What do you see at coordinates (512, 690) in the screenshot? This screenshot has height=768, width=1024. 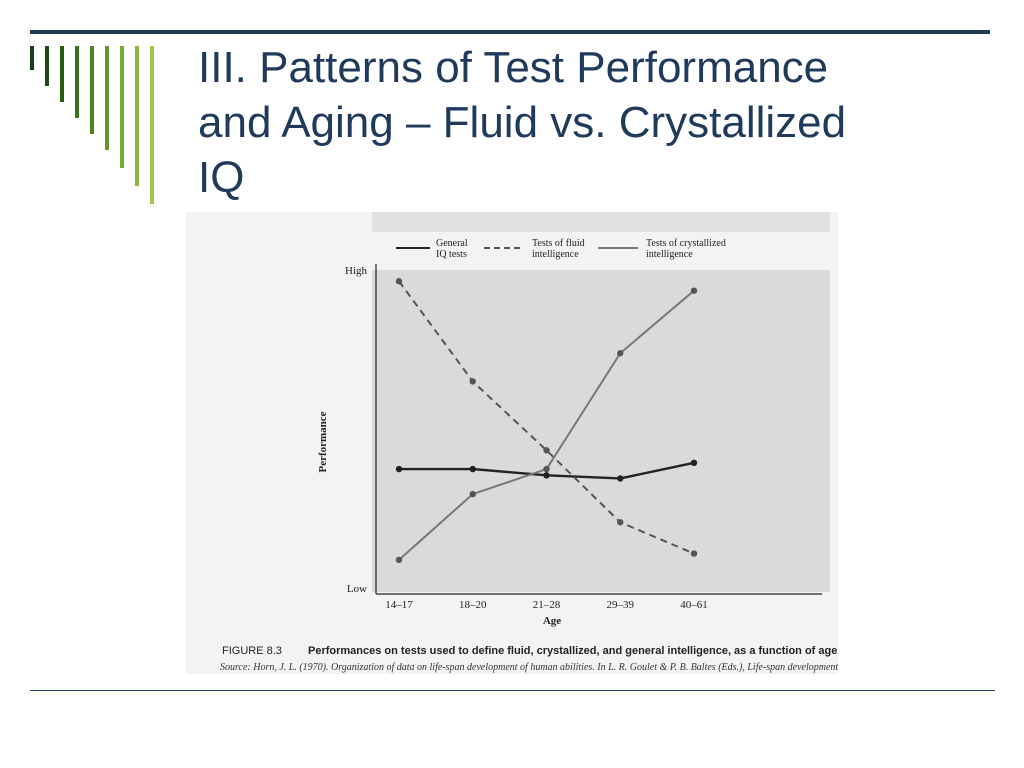 I see `bottom-rule` at bounding box center [512, 690].